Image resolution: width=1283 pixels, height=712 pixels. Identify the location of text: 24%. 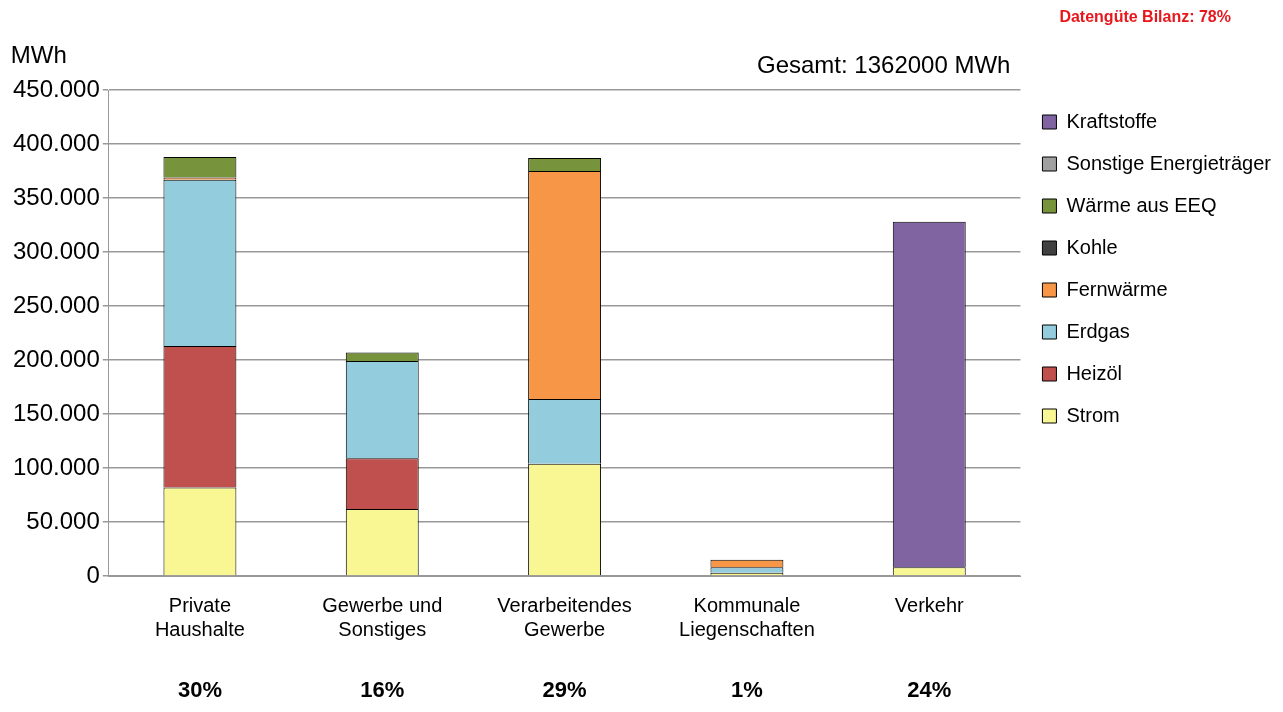
(929, 690).